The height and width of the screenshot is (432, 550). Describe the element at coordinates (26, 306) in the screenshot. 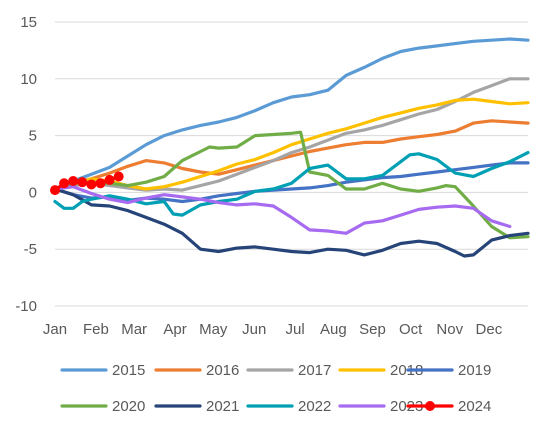

I see `y-tick-label: -10` at that location.